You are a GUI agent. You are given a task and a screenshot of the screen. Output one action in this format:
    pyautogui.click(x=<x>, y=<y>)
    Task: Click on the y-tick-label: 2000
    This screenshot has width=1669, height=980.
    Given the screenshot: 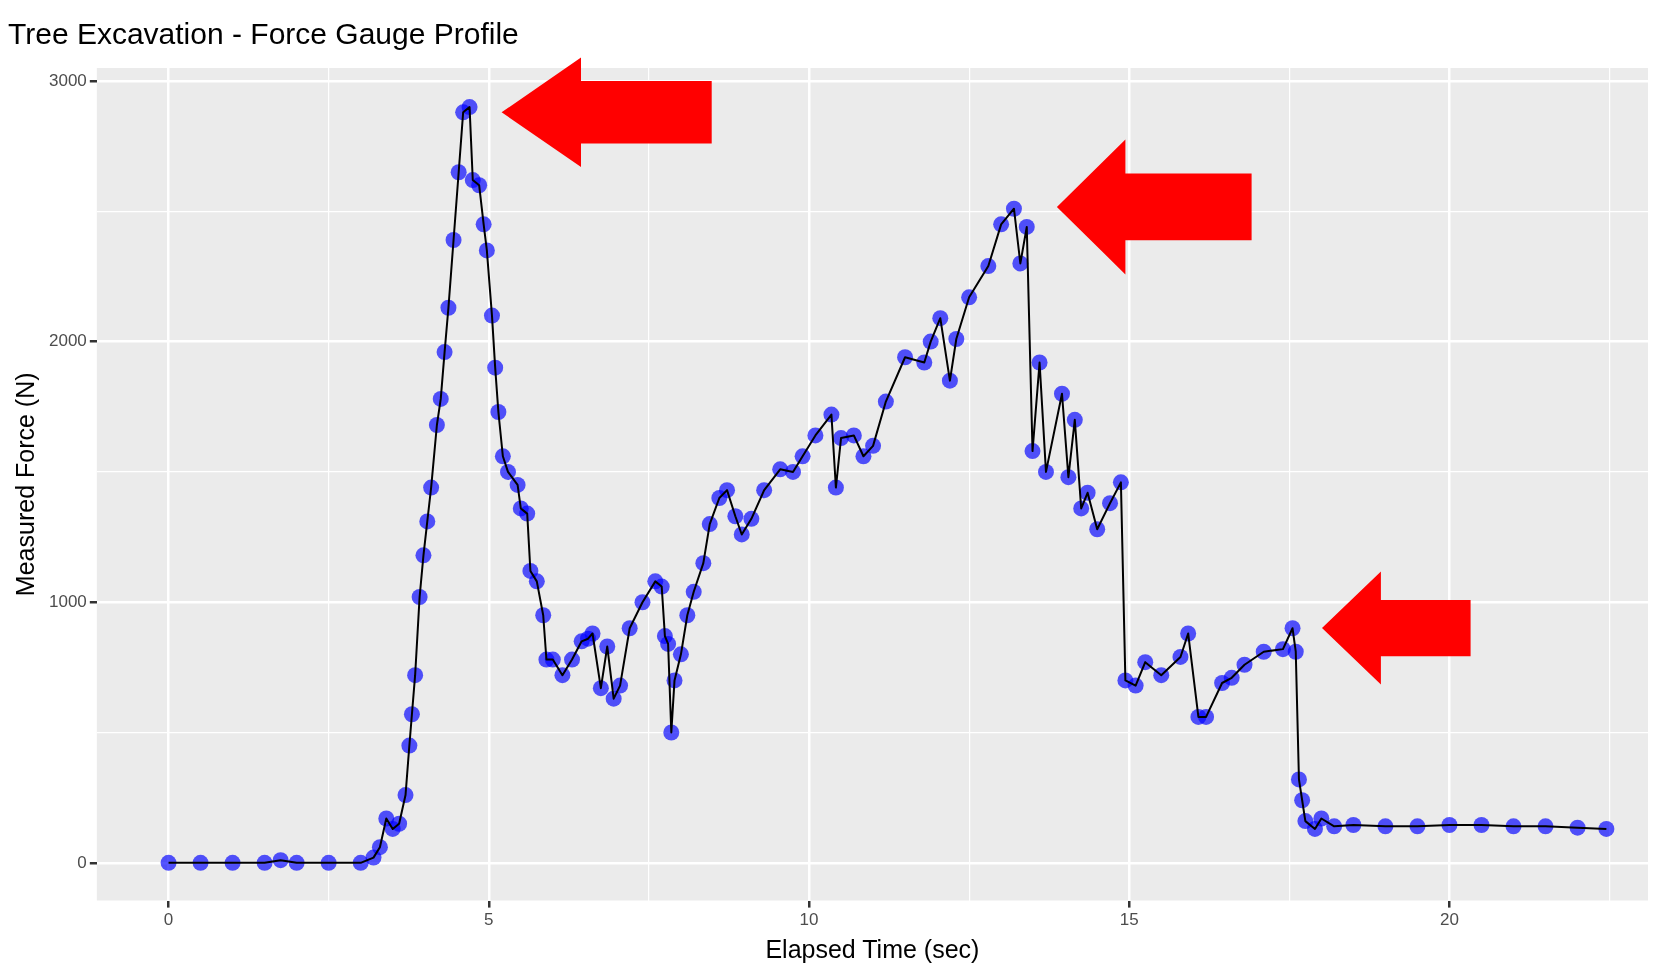 What is the action you would take?
    pyautogui.click(x=67, y=341)
    